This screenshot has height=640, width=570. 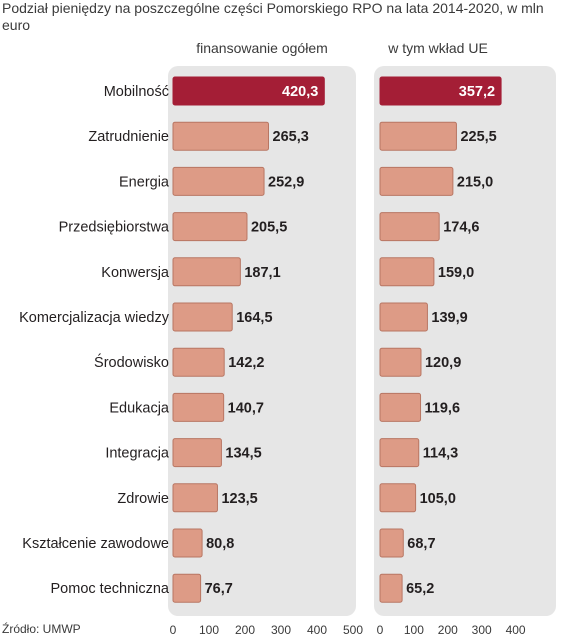 What do you see at coordinates (136, 92) in the screenshot?
I see `category-label-1: Mobilność` at bounding box center [136, 92].